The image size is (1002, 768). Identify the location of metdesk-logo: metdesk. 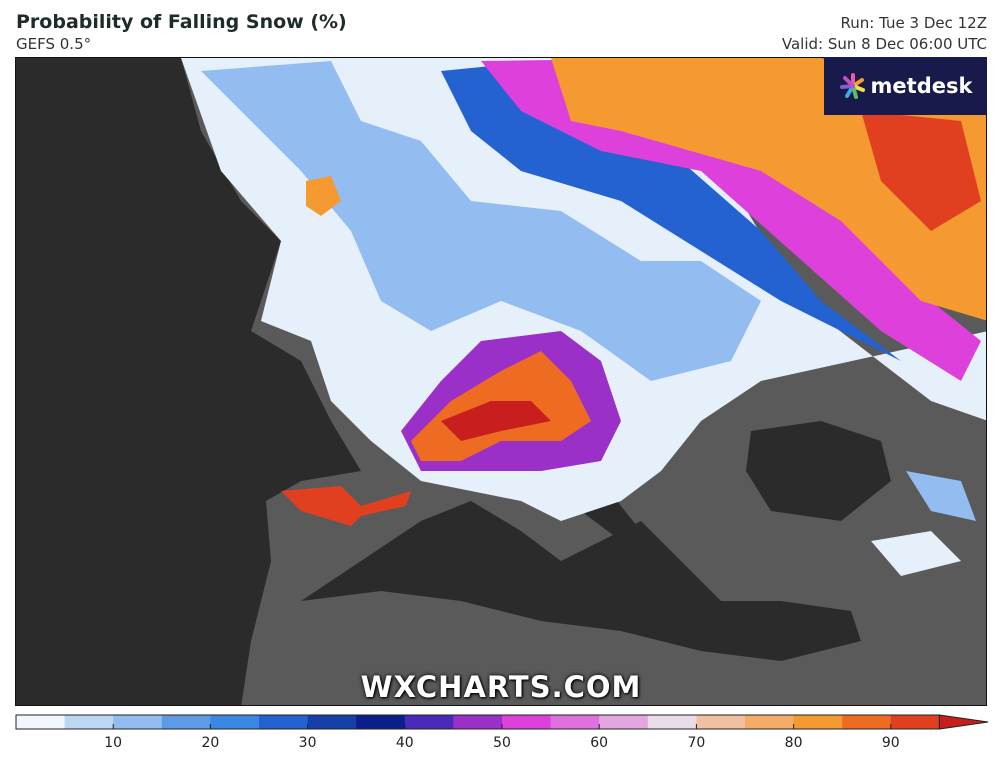
(905, 86).